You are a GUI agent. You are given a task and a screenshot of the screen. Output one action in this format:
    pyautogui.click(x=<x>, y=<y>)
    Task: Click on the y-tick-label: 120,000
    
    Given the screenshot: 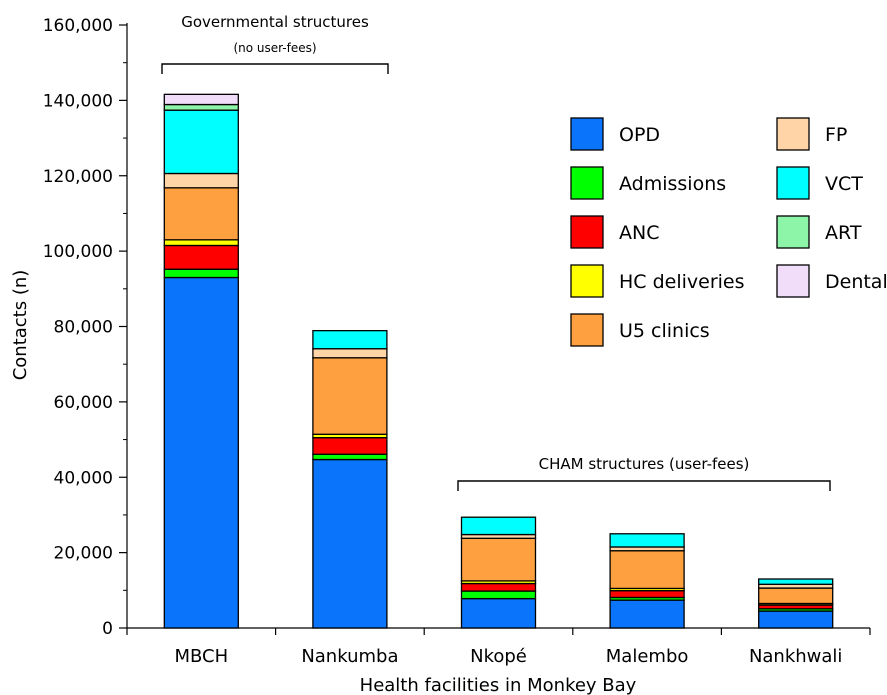 What is the action you would take?
    pyautogui.click(x=78, y=177)
    